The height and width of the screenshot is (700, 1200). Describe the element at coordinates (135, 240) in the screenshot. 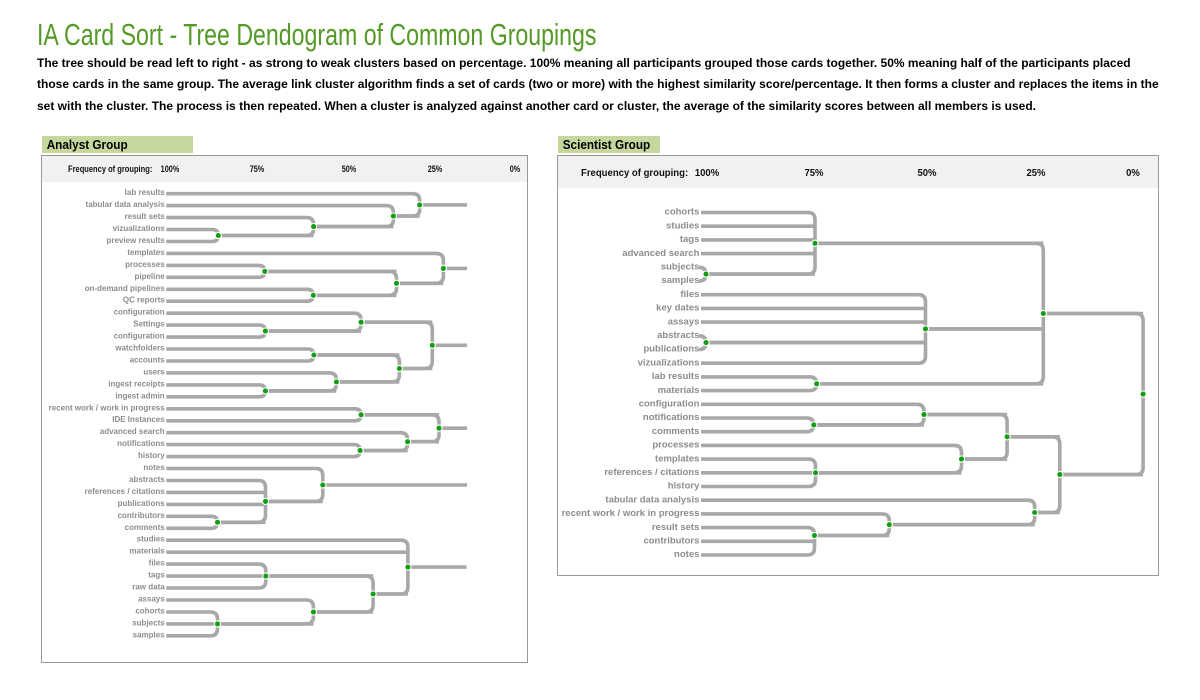

I see `svg-text: preview results` at that location.